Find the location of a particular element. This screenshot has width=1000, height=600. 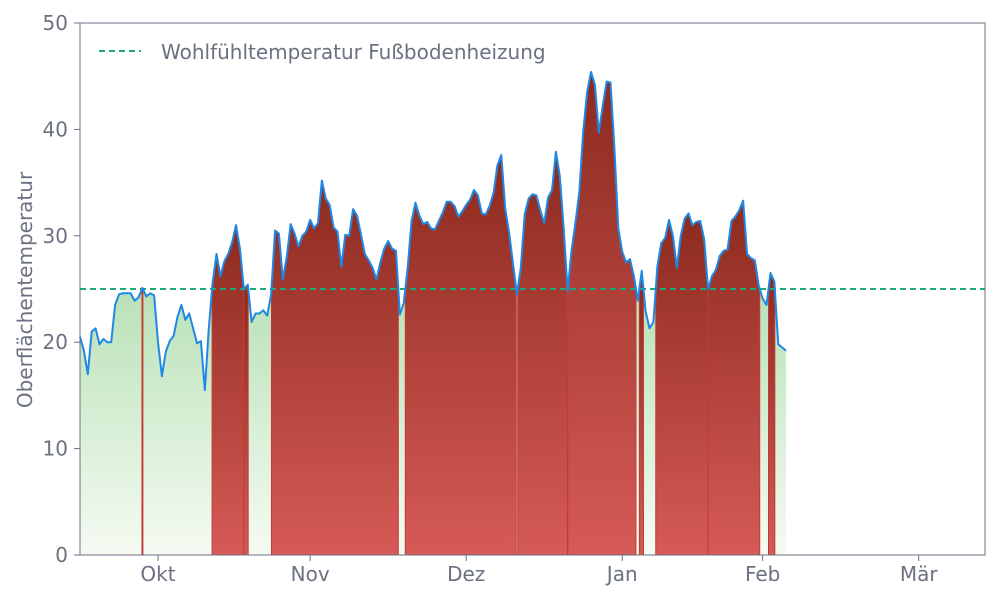

y-tick-label: 0 is located at coordinates (61, 555).